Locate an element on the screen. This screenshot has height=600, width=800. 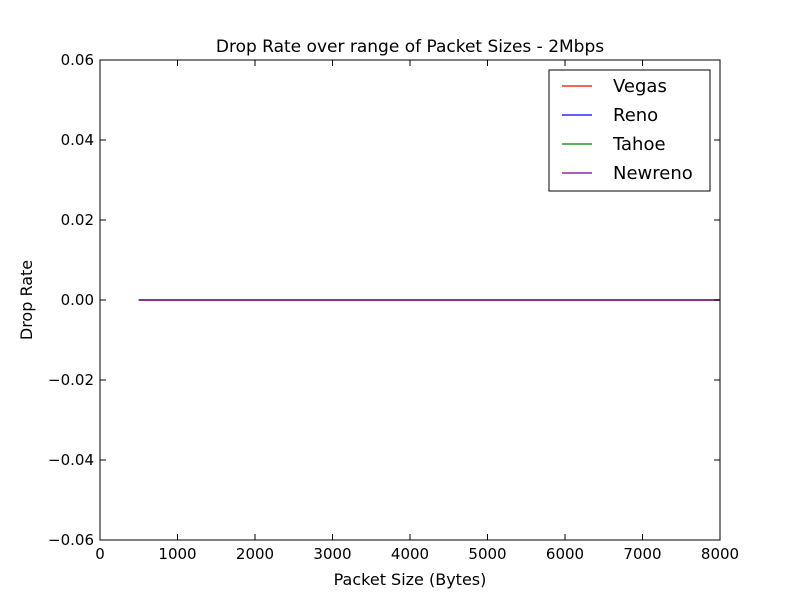
legend-label-reno: Reno is located at coordinates (635, 115).